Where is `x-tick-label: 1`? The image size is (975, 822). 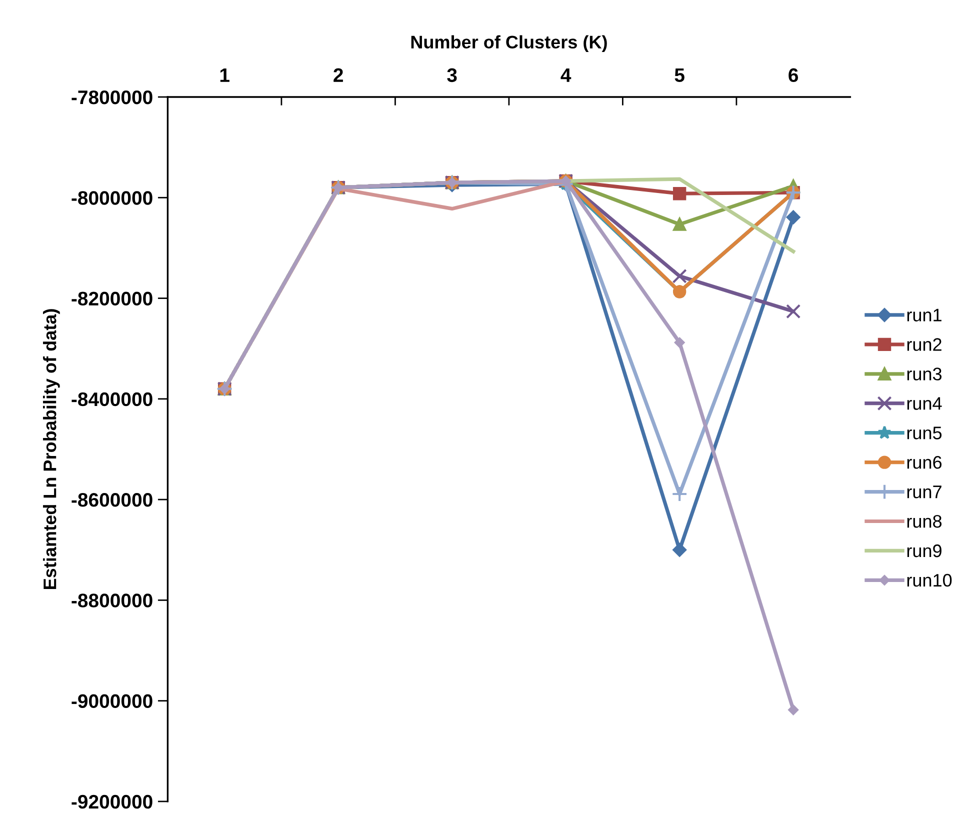 x-tick-label: 1 is located at coordinates (225, 75).